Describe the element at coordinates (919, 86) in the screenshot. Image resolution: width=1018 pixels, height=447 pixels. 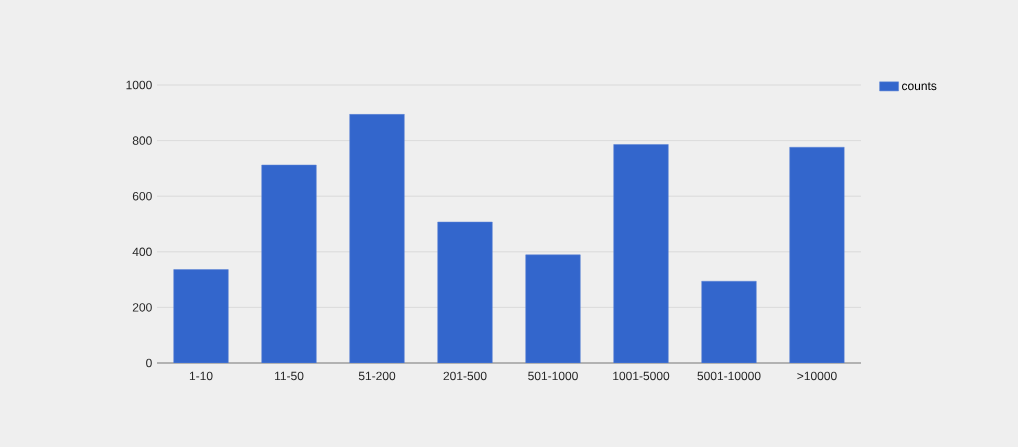
I see `legend-label: counts` at that location.